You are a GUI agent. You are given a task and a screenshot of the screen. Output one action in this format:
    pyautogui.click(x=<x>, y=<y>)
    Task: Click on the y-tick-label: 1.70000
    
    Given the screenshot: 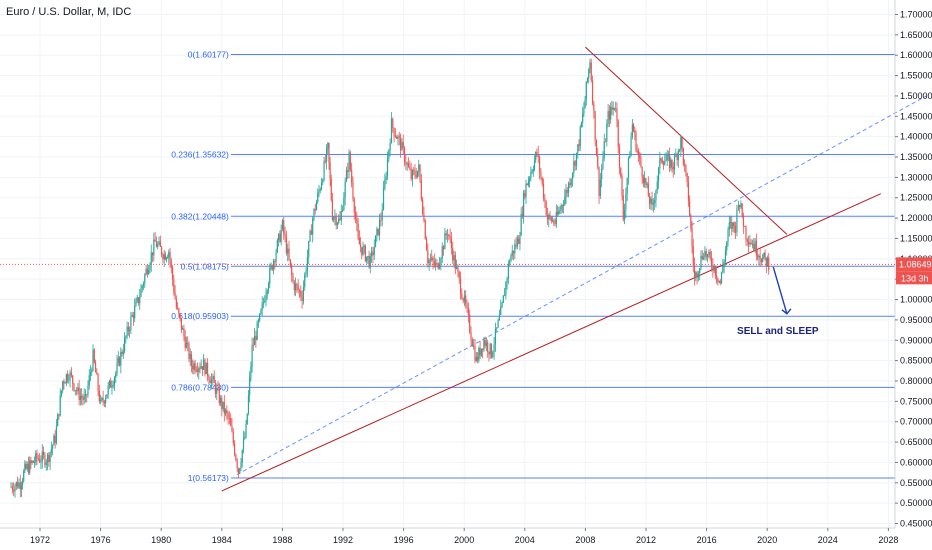 What is the action you would take?
    pyautogui.click(x=916, y=15)
    